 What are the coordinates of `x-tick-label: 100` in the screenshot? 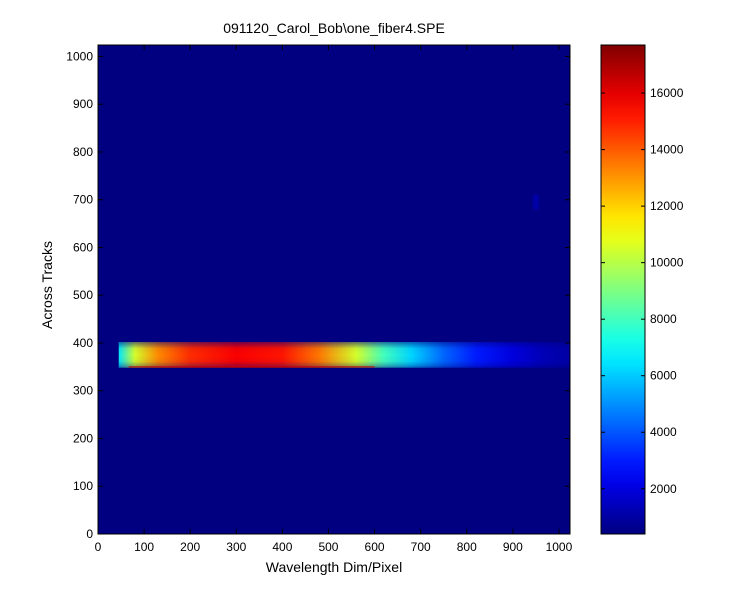 It's located at (144, 547).